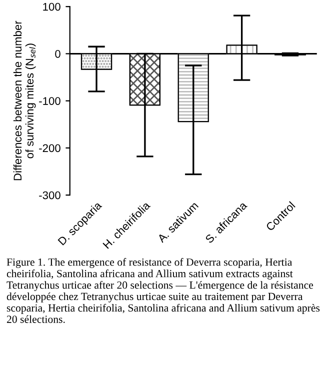 Image resolution: width=325 pixels, height=366 pixels. I want to click on y-axis-title: Differences between the number of surviving mites (N$_{sel}$), so click(24, 100).